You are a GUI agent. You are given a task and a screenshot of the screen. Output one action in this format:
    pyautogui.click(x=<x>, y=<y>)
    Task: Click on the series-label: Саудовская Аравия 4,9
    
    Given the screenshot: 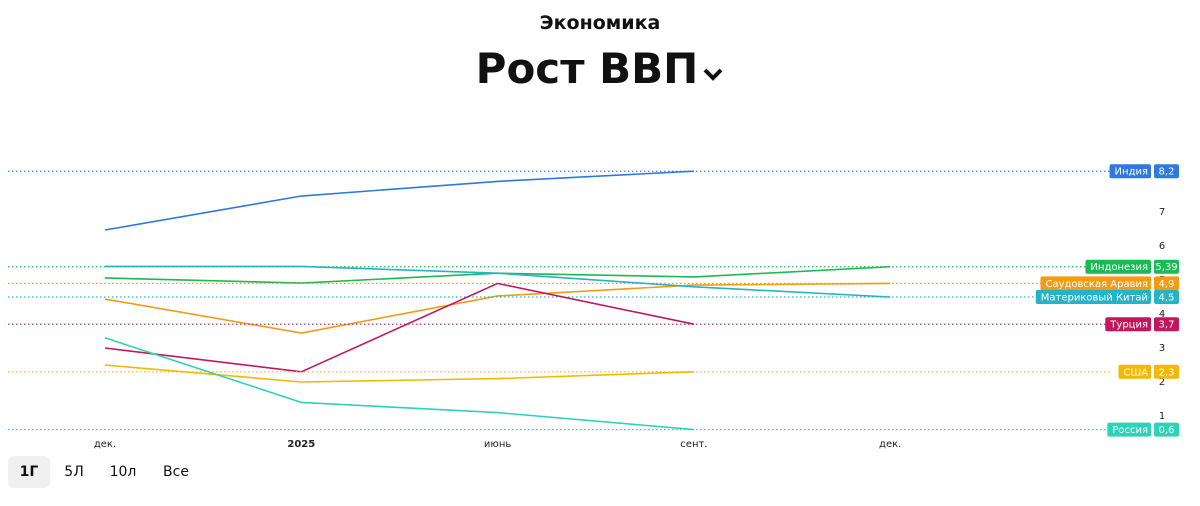 What is the action you would take?
    pyautogui.click(x=1109, y=283)
    